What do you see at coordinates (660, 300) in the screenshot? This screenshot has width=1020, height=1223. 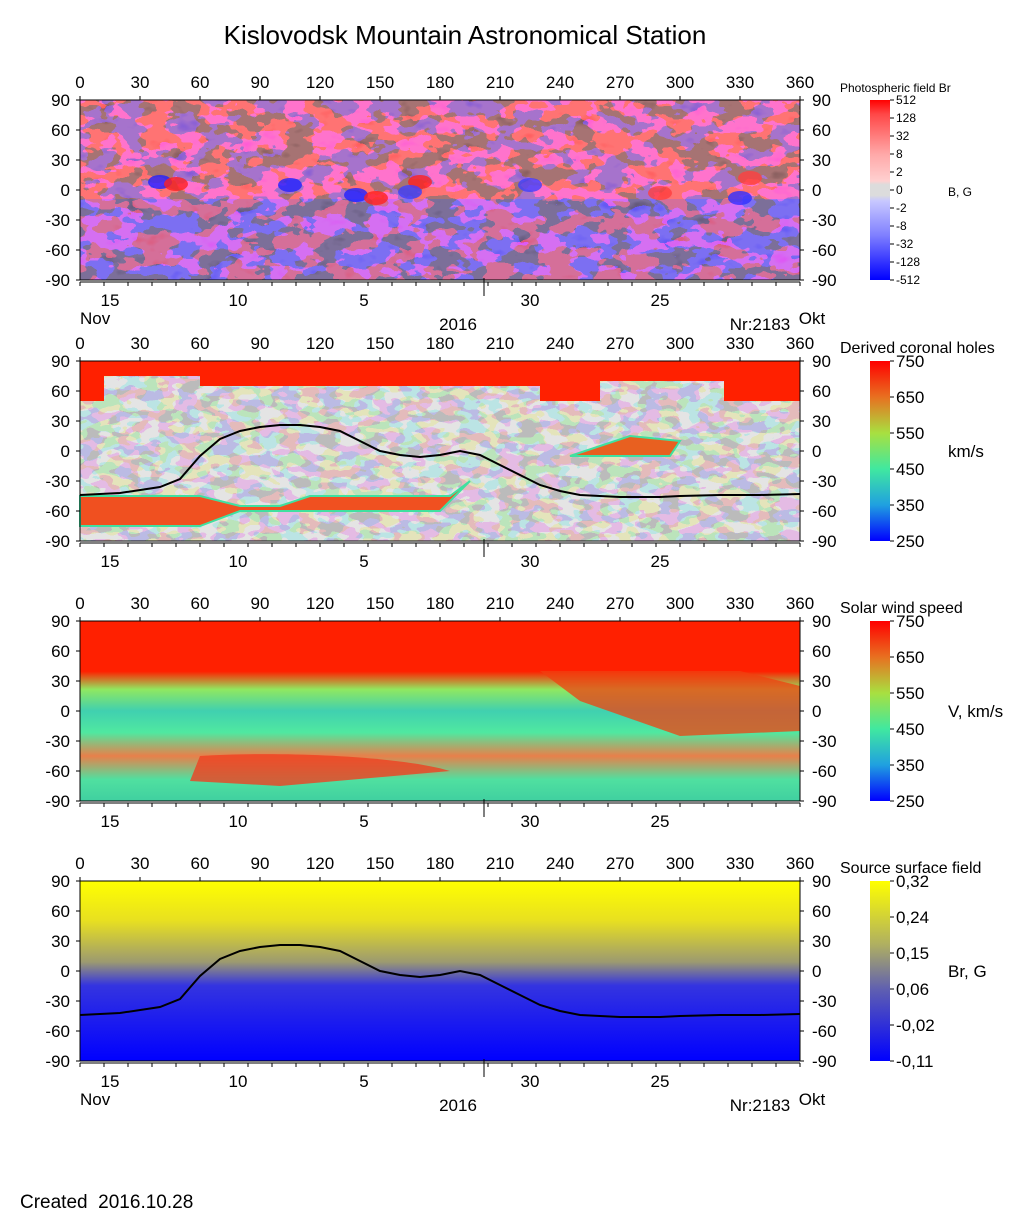 I see `date-label: 25` at bounding box center [660, 300].